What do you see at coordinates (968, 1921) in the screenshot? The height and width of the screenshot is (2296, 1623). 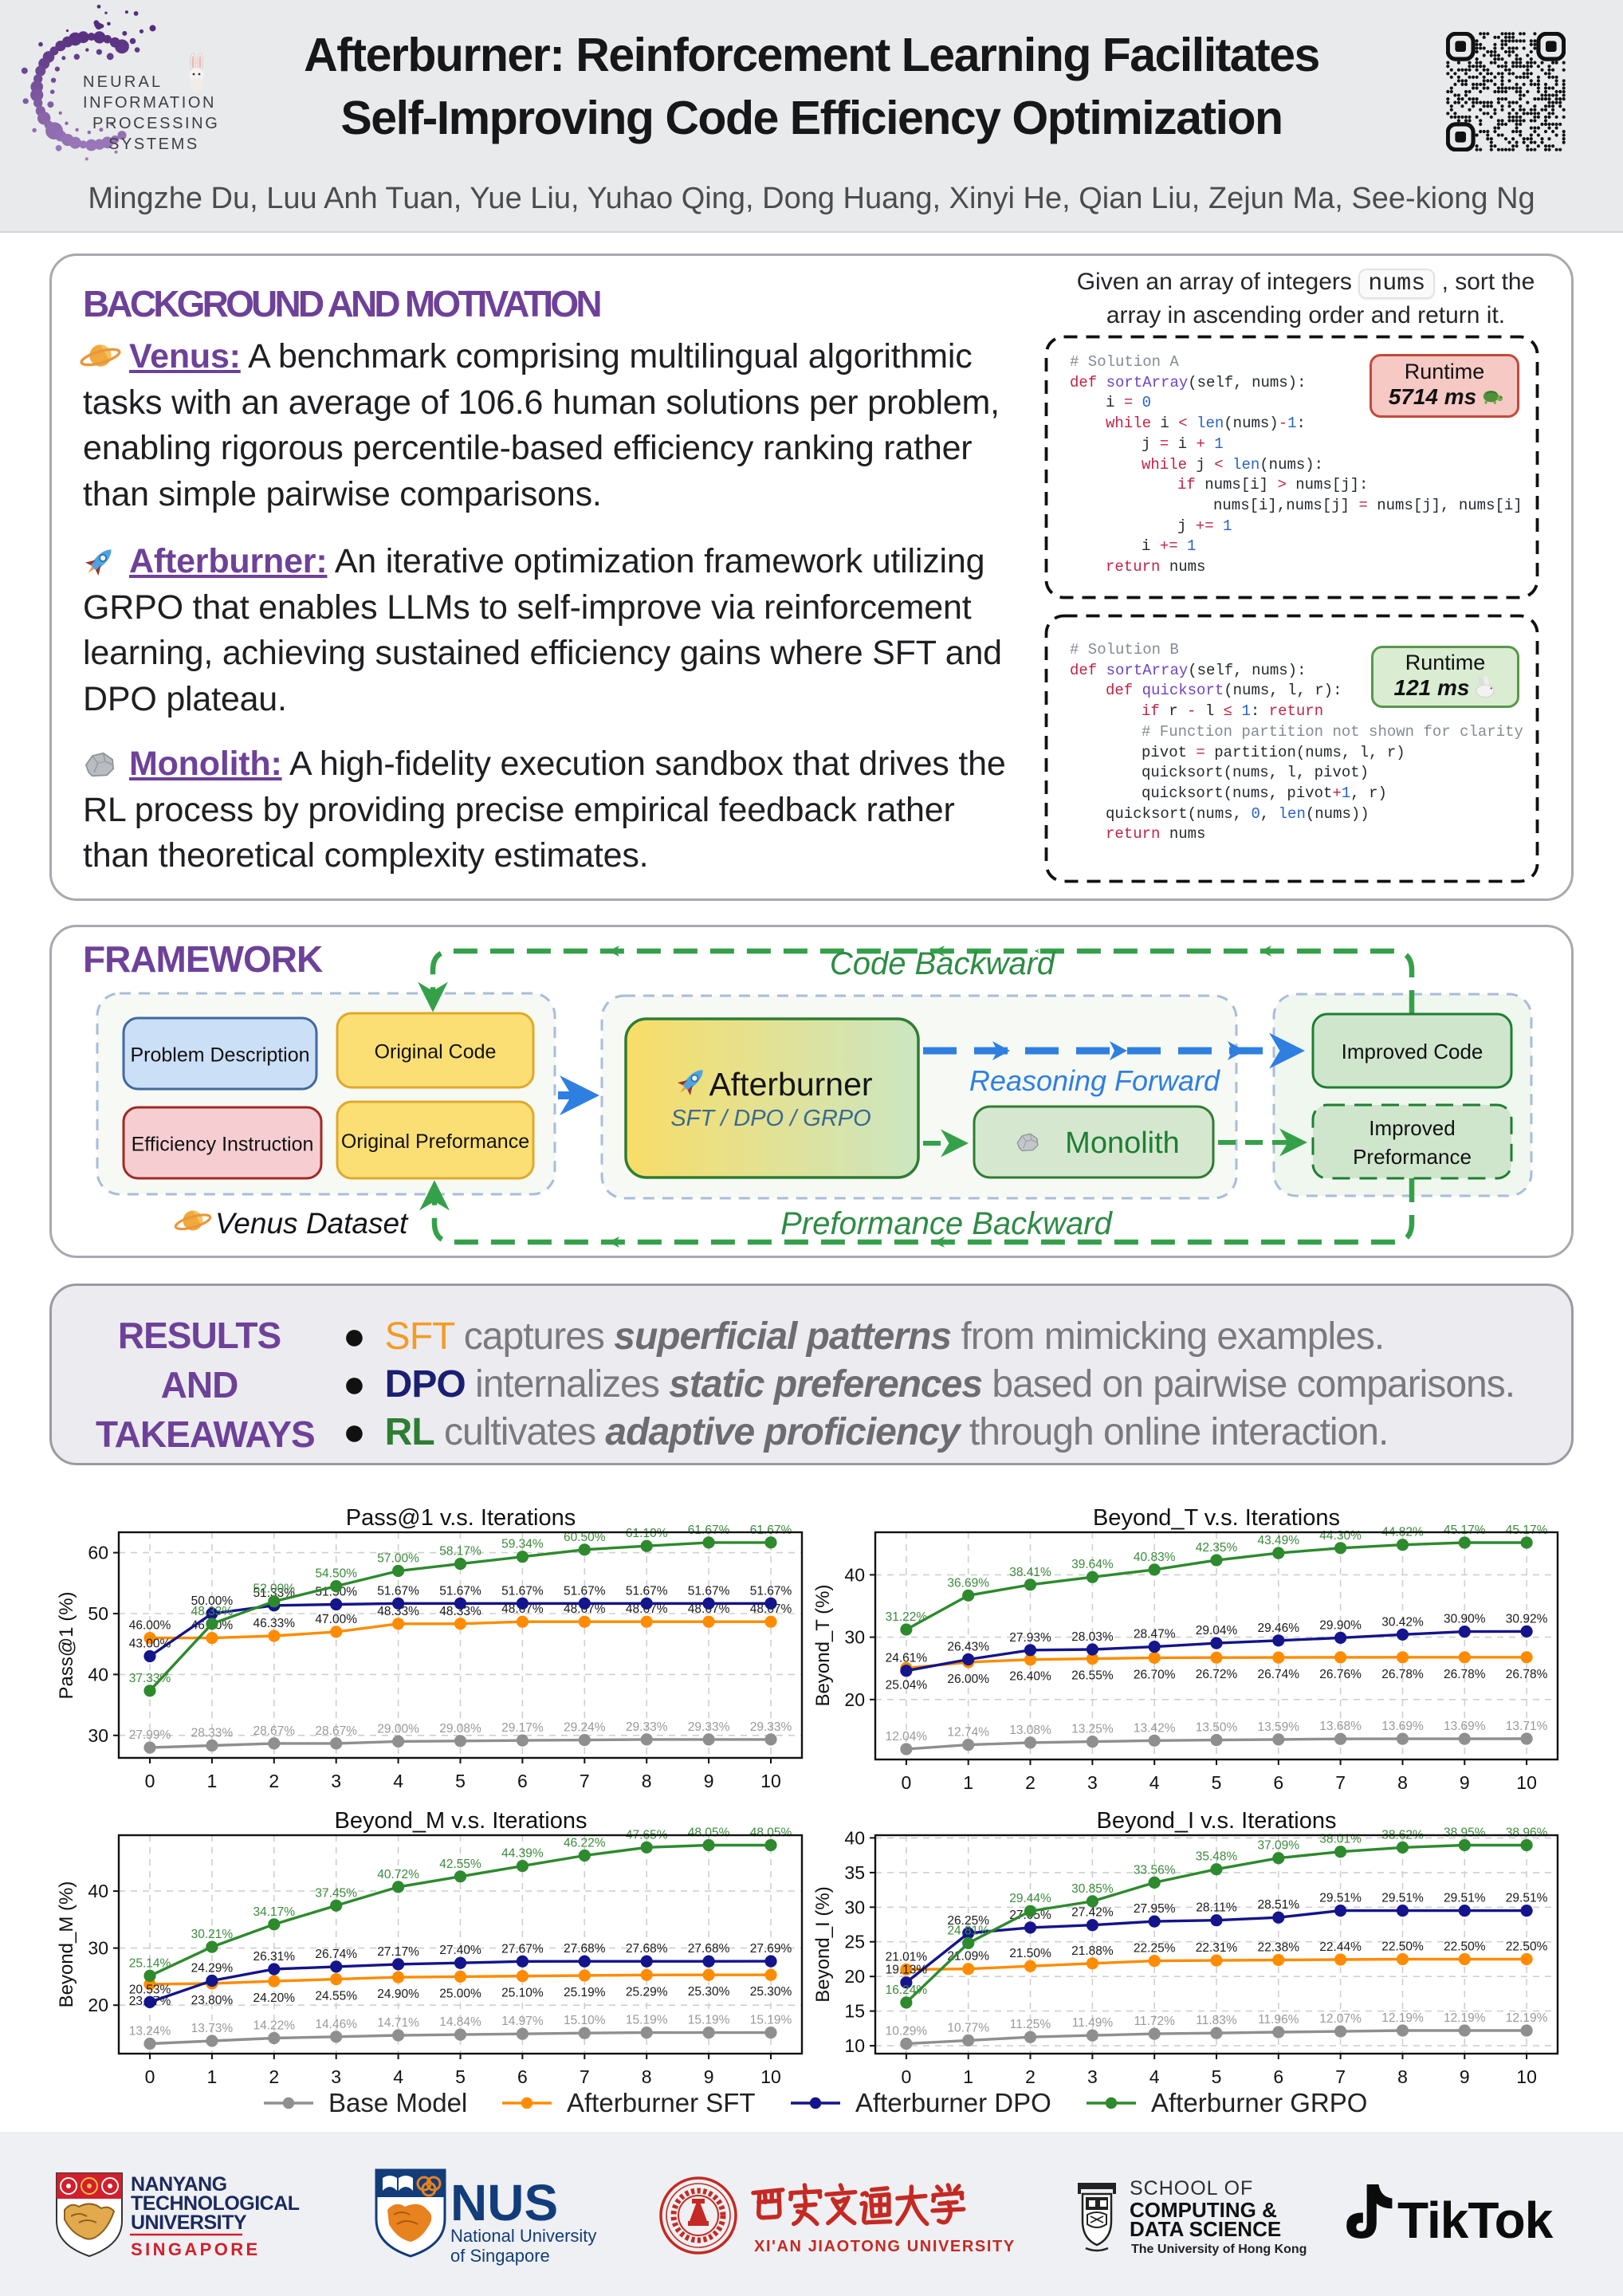 I see `svg-text: 26.25%` at bounding box center [968, 1921].